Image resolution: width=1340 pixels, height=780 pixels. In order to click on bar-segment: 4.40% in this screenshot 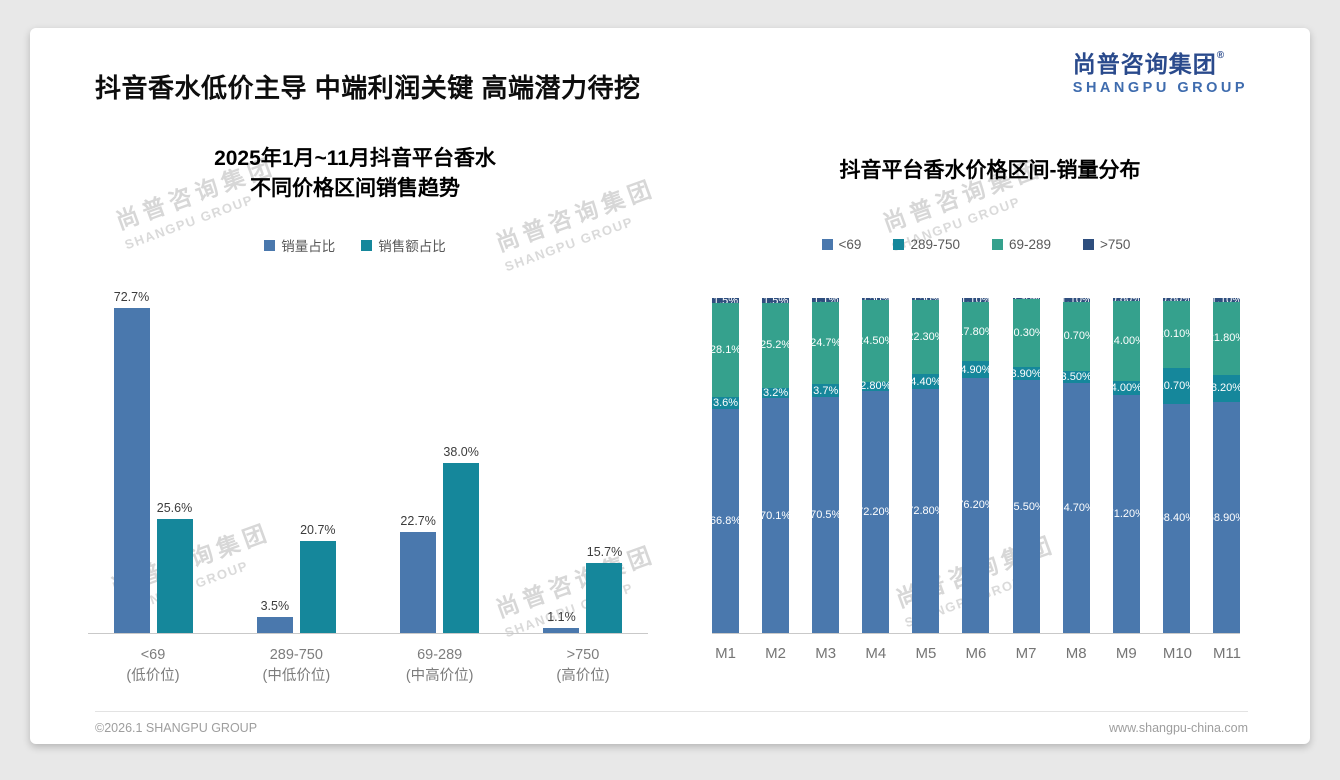, I will do `click(926, 382)`.